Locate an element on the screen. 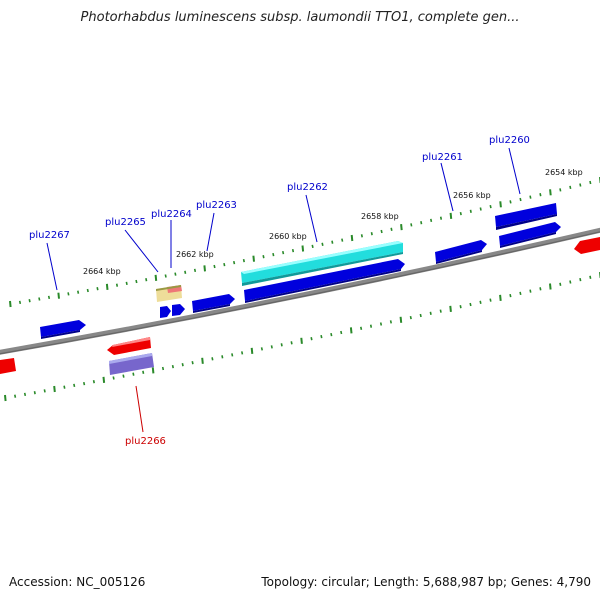 The height and width of the screenshot is (600, 600). gene-plu2263 is located at coordinates (213, 303).